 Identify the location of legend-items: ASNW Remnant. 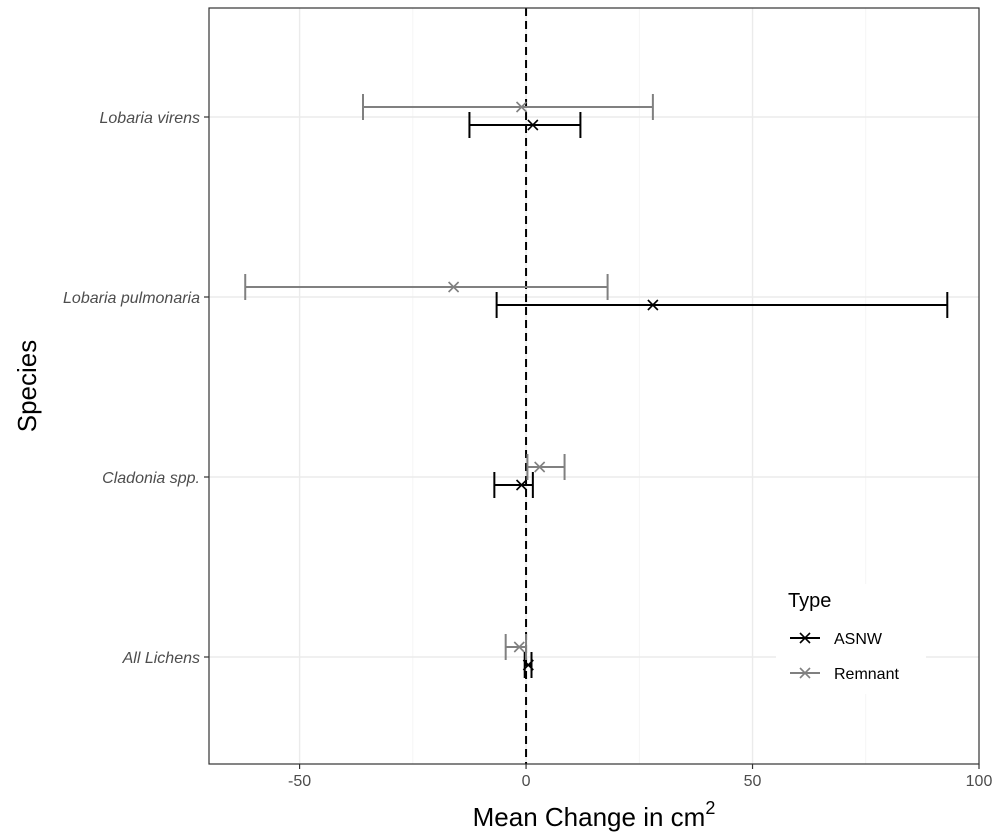
(844, 657).